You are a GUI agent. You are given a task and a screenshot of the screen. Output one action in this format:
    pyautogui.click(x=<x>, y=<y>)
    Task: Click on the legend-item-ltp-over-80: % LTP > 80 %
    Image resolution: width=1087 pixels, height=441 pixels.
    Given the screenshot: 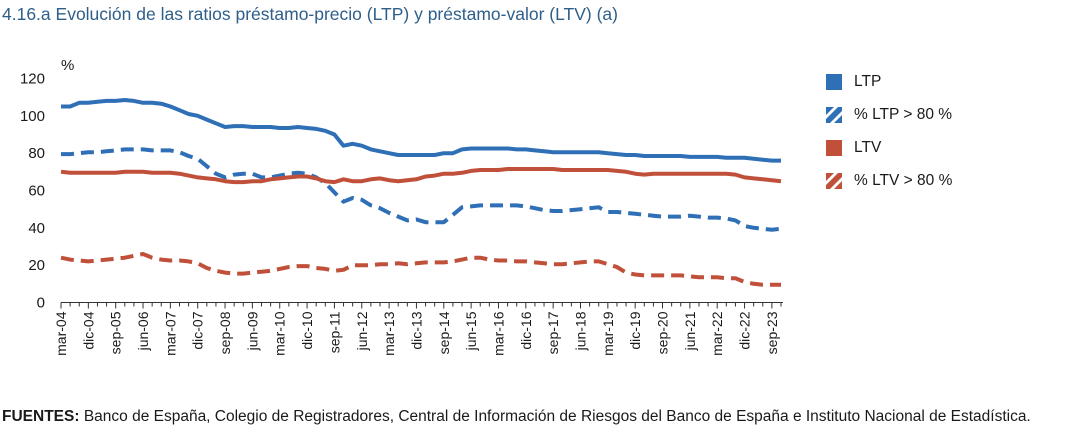 What is the action you would take?
    pyautogui.click(x=889, y=115)
    